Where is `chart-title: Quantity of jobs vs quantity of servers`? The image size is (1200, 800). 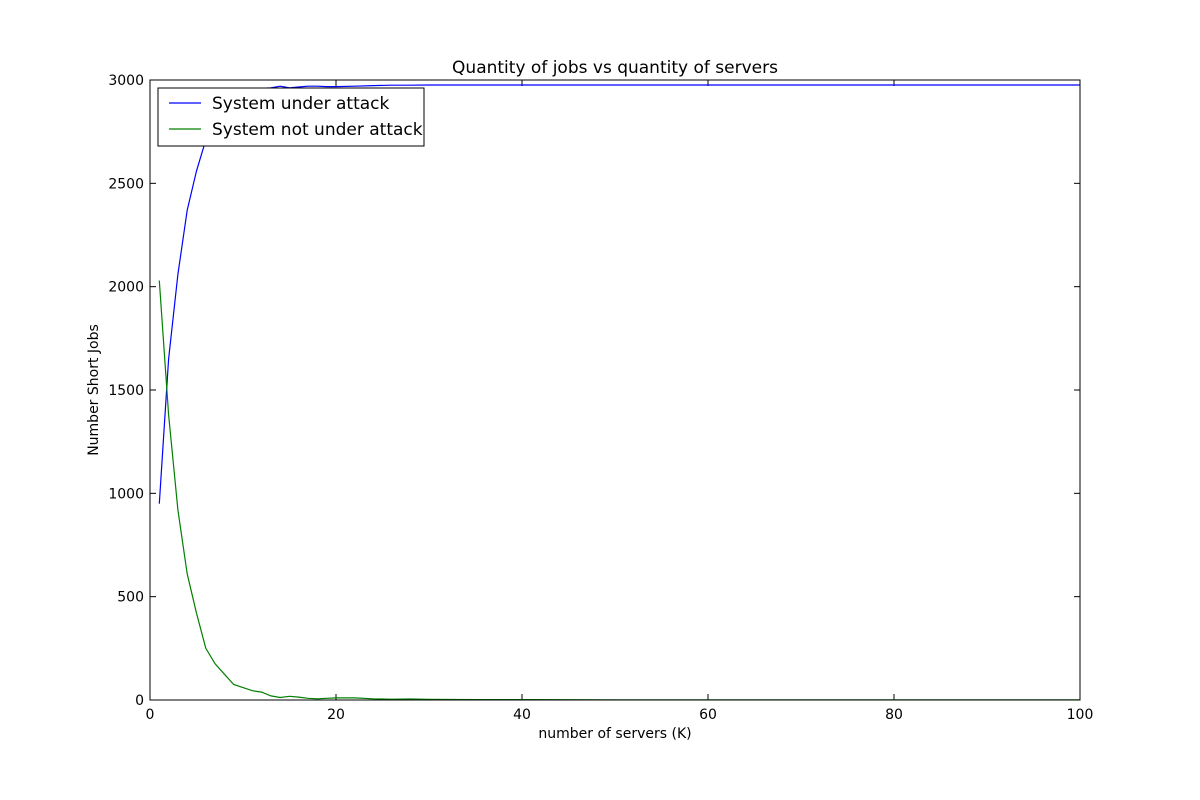 chart-title: Quantity of jobs vs quantity of servers is located at coordinates (615, 68).